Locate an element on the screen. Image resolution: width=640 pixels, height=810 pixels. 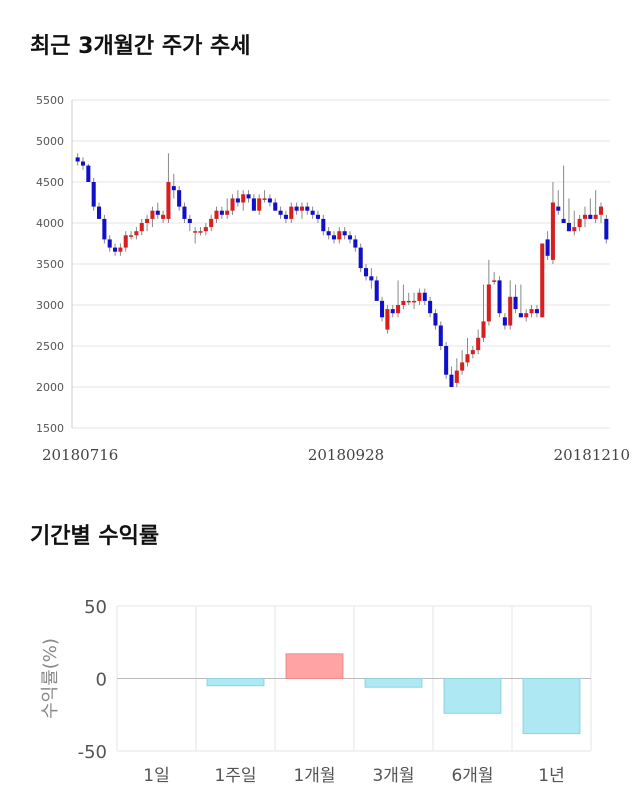
category-label: 1일 is located at coordinates (156, 776).